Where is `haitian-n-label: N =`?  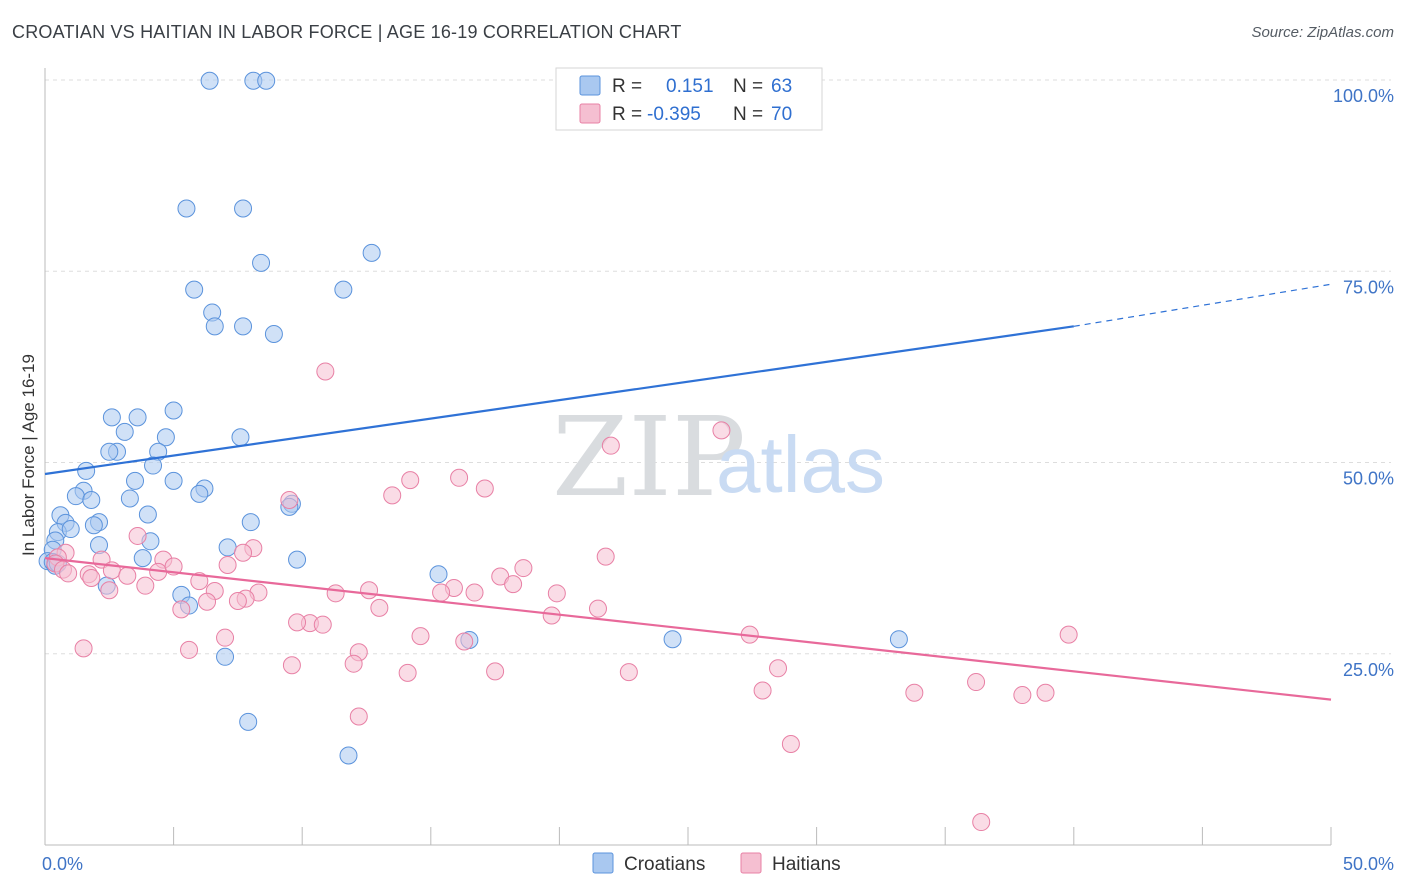 haitian-n-label: N = is located at coordinates (748, 114).